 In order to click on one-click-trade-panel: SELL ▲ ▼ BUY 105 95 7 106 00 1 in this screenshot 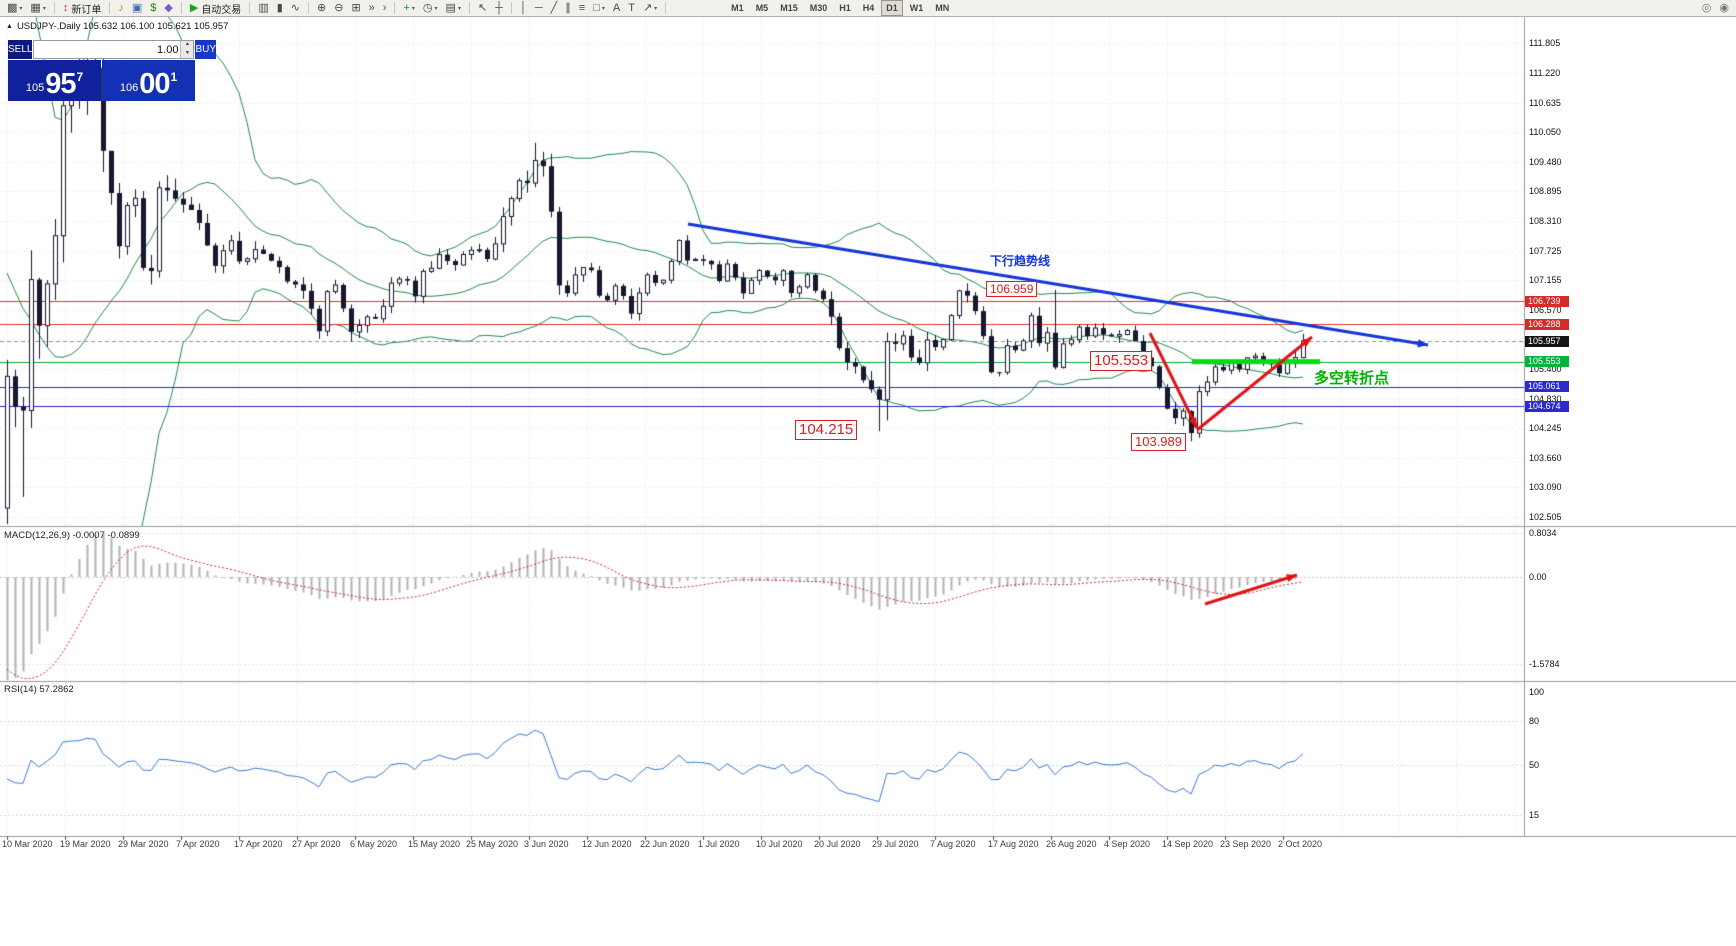, I will do `click(112, 70)`.